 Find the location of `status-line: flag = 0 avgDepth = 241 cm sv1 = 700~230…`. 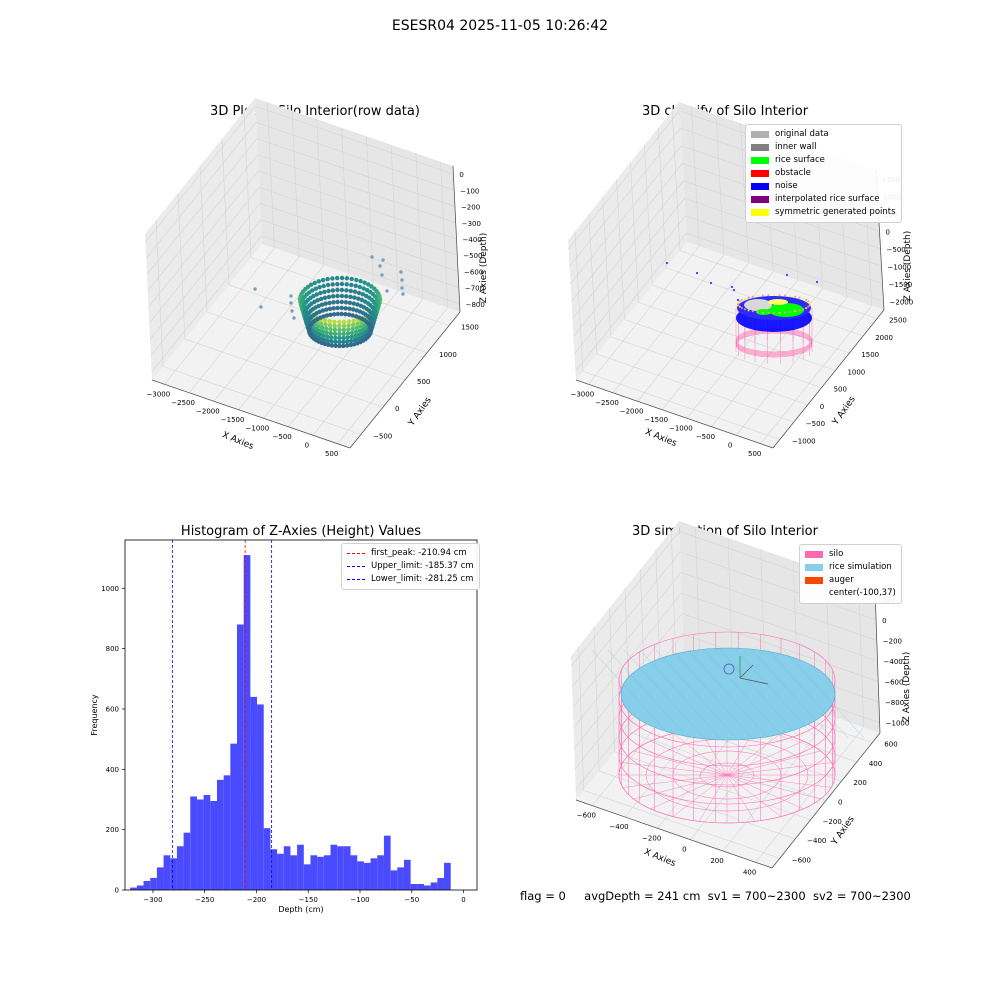

status-line: flag = 0 avgDepth = 241 cm sv1 = 700~230… is located at coordinates (715, 896).